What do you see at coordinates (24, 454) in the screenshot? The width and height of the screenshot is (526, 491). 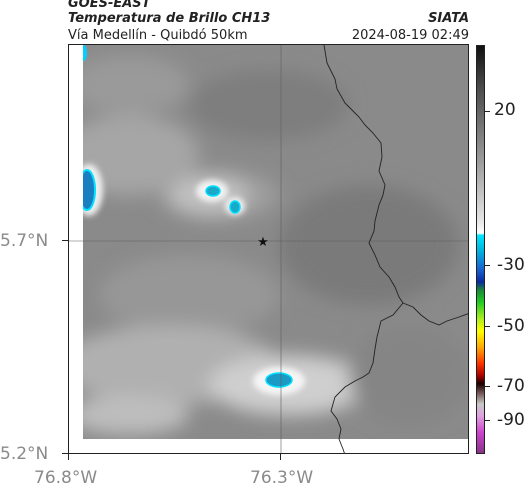 I see `latitude-label: 5.2°N` at bounding box center [24, 454].